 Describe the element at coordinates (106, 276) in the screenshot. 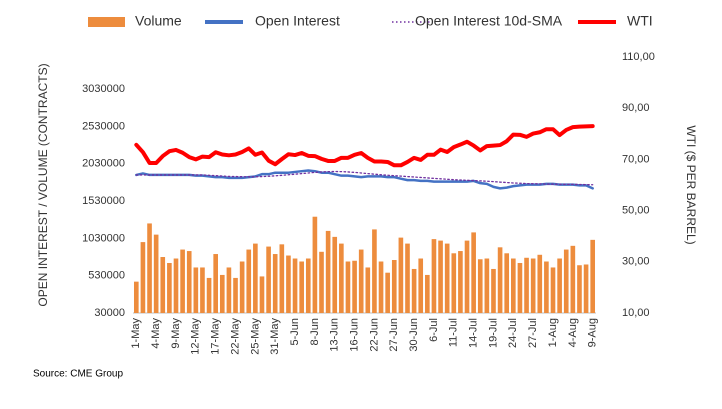

I see `y-tick-label: 530000` at that location.